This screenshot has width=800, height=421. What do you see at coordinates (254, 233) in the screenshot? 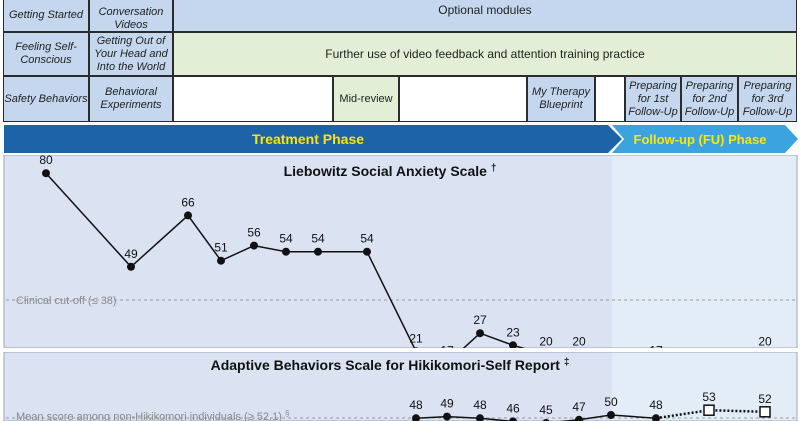
I see `lsas-label-5: 56` at bounding box center [254, 233].